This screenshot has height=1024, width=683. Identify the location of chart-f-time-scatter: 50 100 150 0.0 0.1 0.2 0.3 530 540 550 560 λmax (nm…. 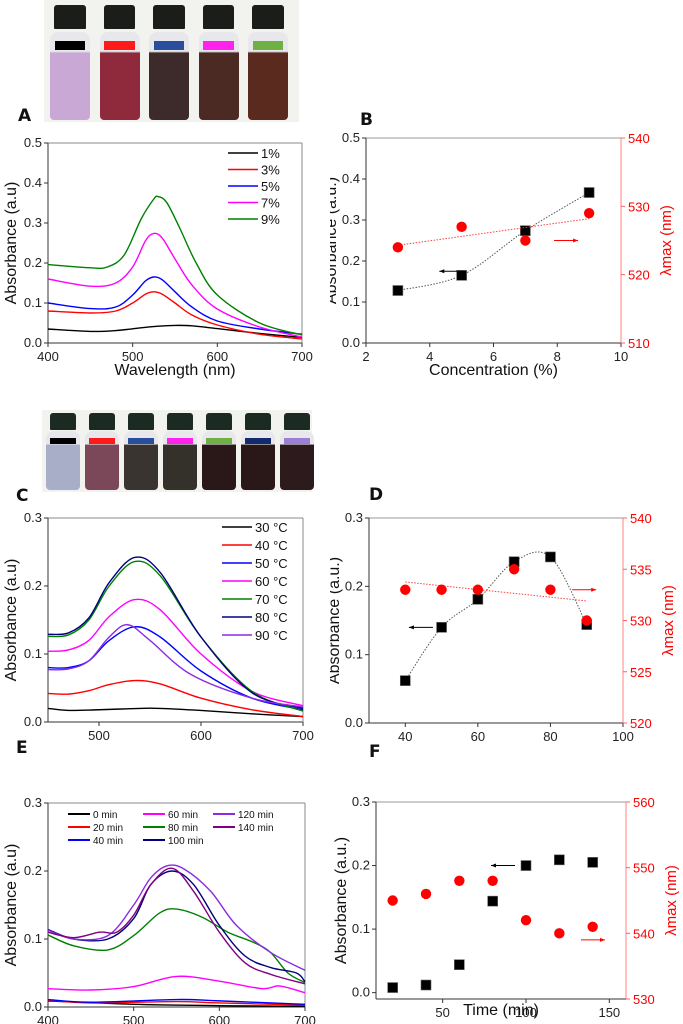
(506, 907).